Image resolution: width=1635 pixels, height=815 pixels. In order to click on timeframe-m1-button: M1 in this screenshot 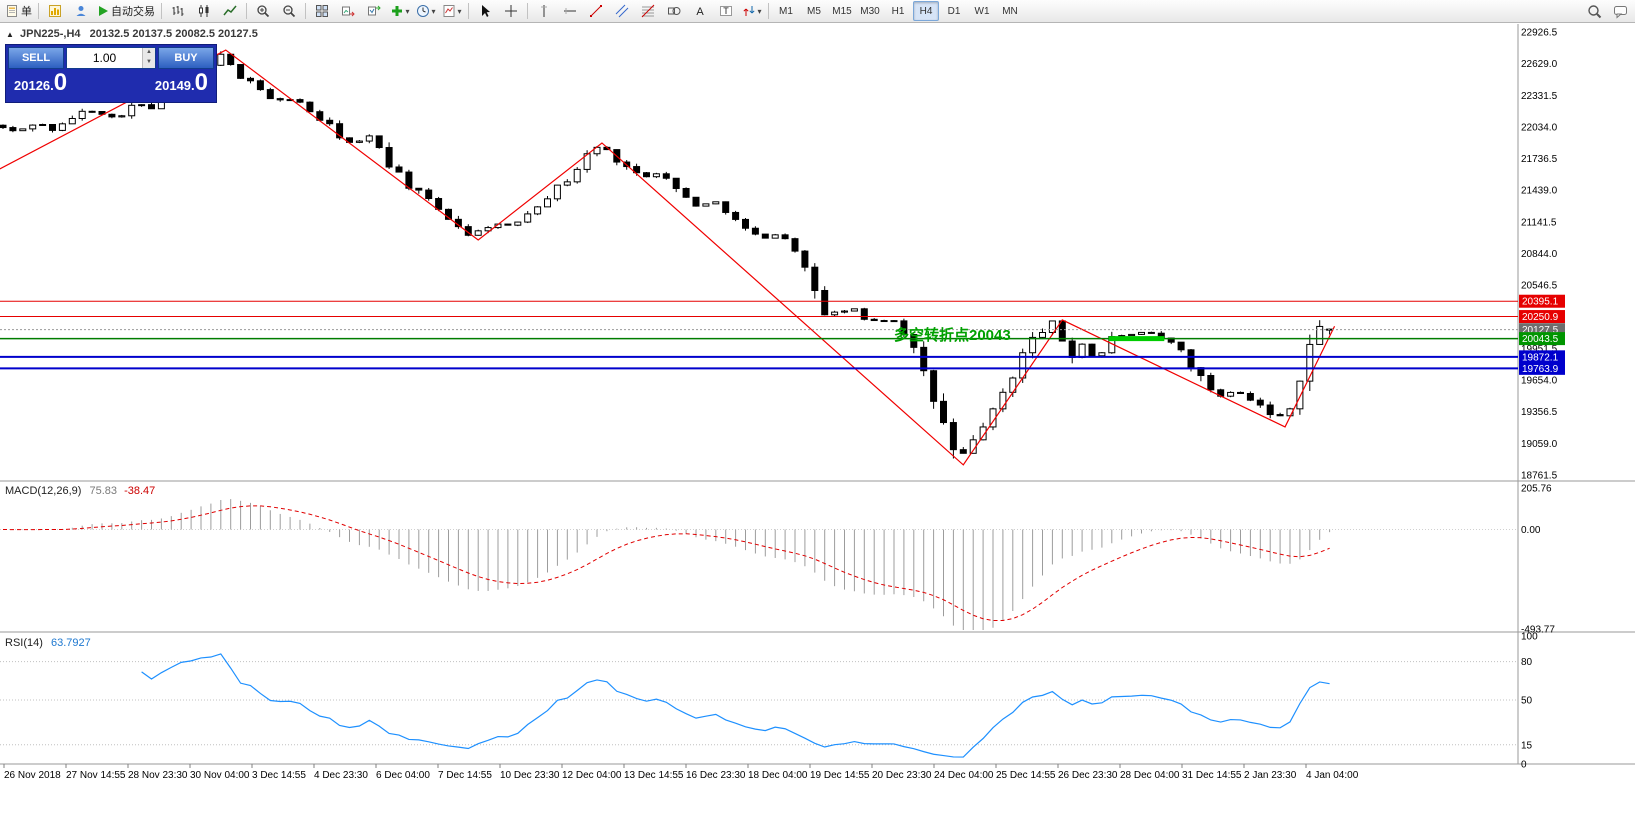, I will do `click(786, 11)`.